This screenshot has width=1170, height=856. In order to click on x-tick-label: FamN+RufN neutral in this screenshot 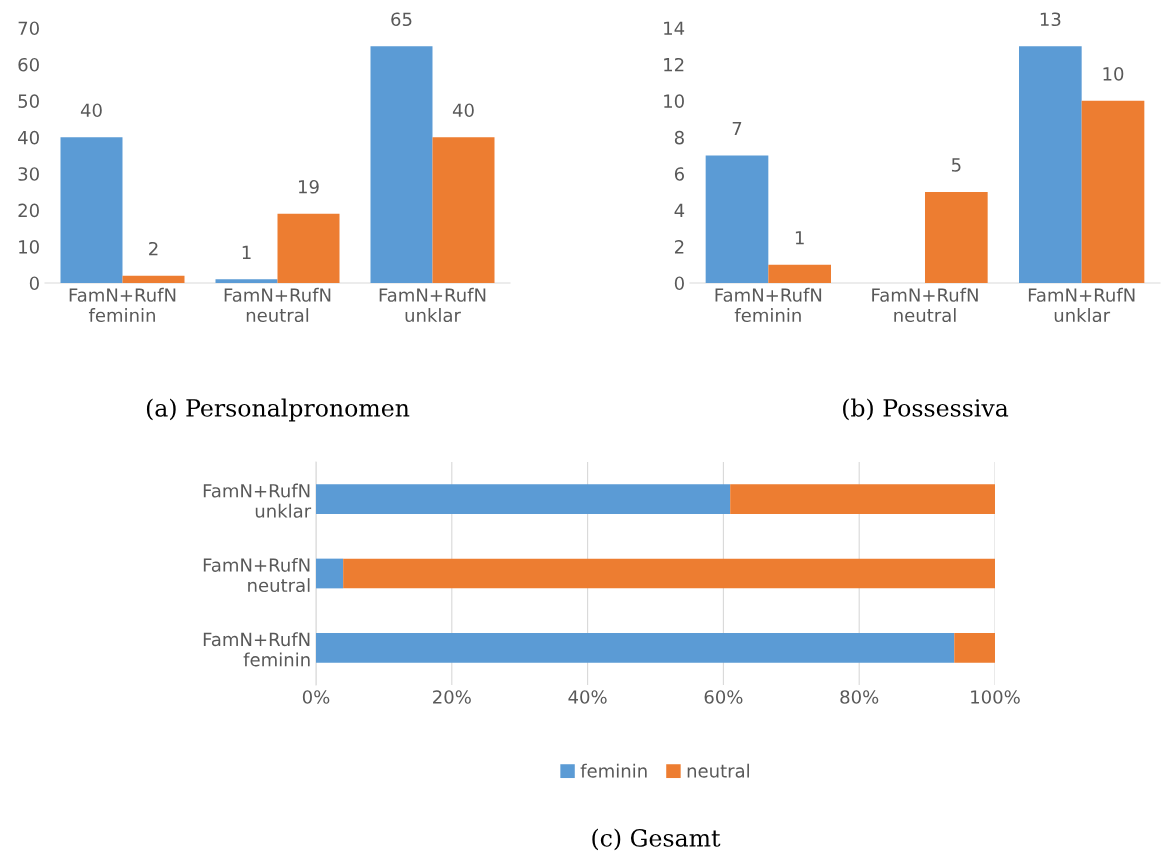, I will do `click(925, 305)`.